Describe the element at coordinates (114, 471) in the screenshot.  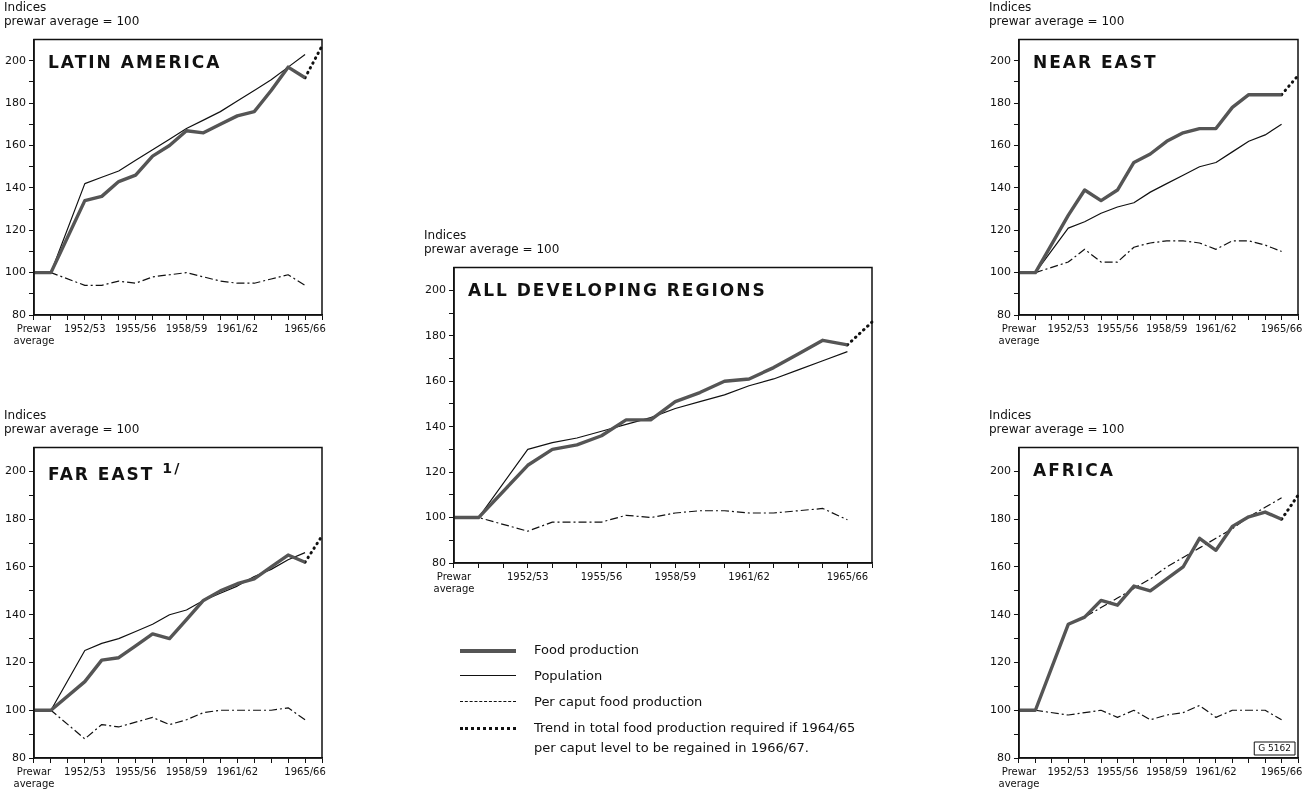
I see `text: FAR EAST $^{1/}$` at that location.